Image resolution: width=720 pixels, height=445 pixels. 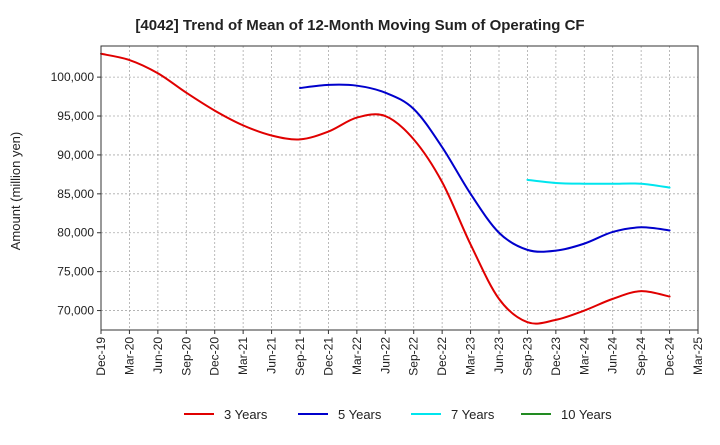 What do you see at coordinates (243, 356) in the screenshot?
I see `x-tick-label: Mar-21` at bounding box center [243, 356].